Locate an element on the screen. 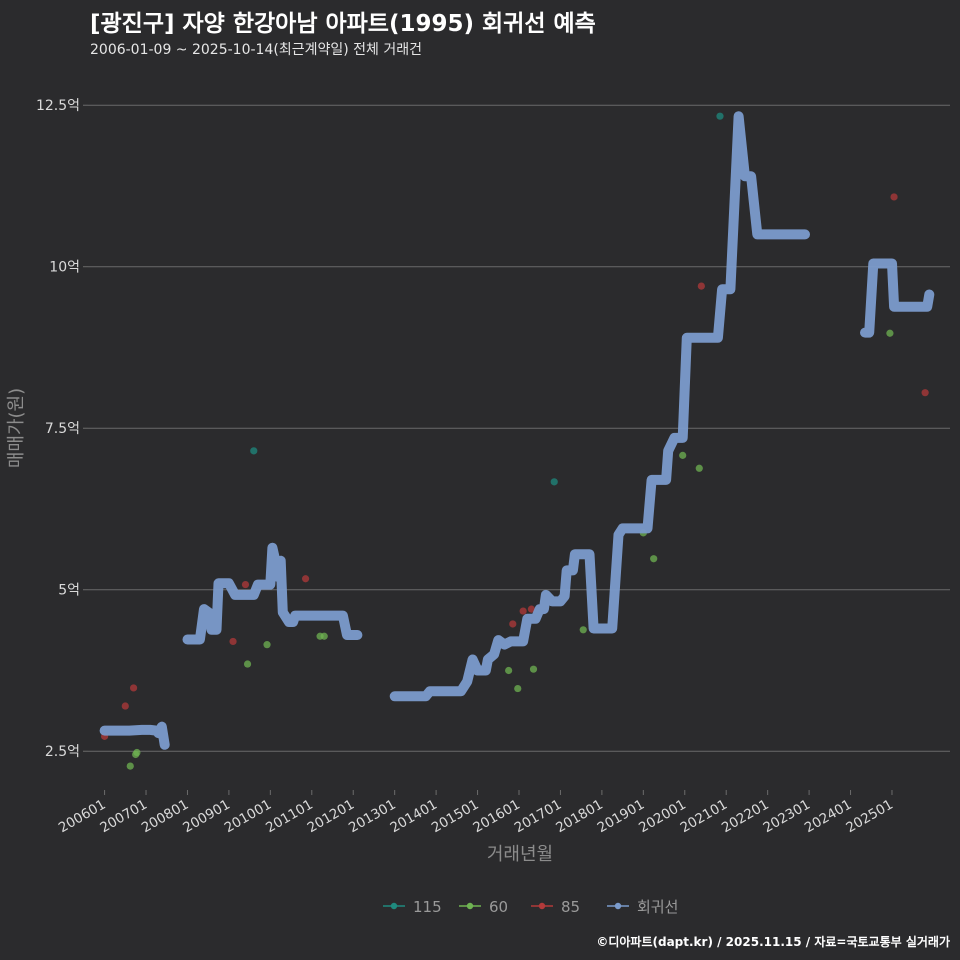  x-tick-label: 201001 is located at coordinates (248, 817).